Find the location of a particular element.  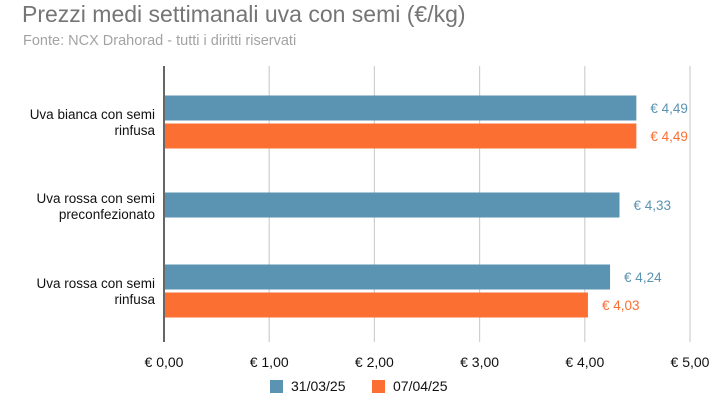

x-tick-label: € 3,00 is located at coordinates (479, 362).